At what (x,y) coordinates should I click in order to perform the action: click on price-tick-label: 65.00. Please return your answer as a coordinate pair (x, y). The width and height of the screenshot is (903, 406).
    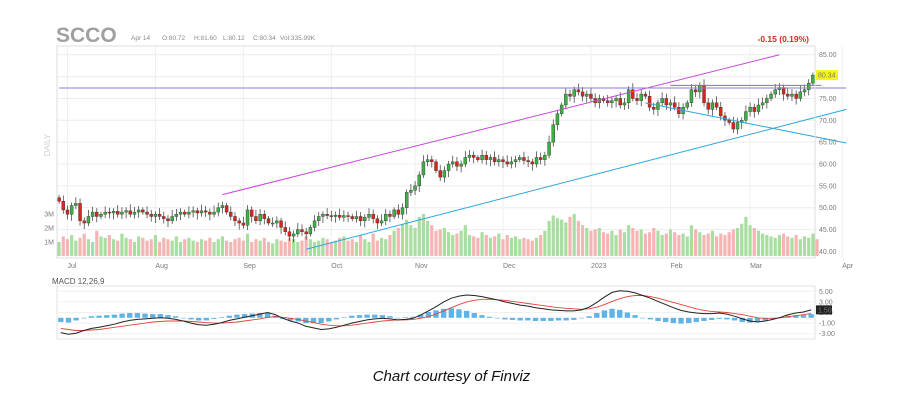
    Looking at the image, I should click on (828, 143).